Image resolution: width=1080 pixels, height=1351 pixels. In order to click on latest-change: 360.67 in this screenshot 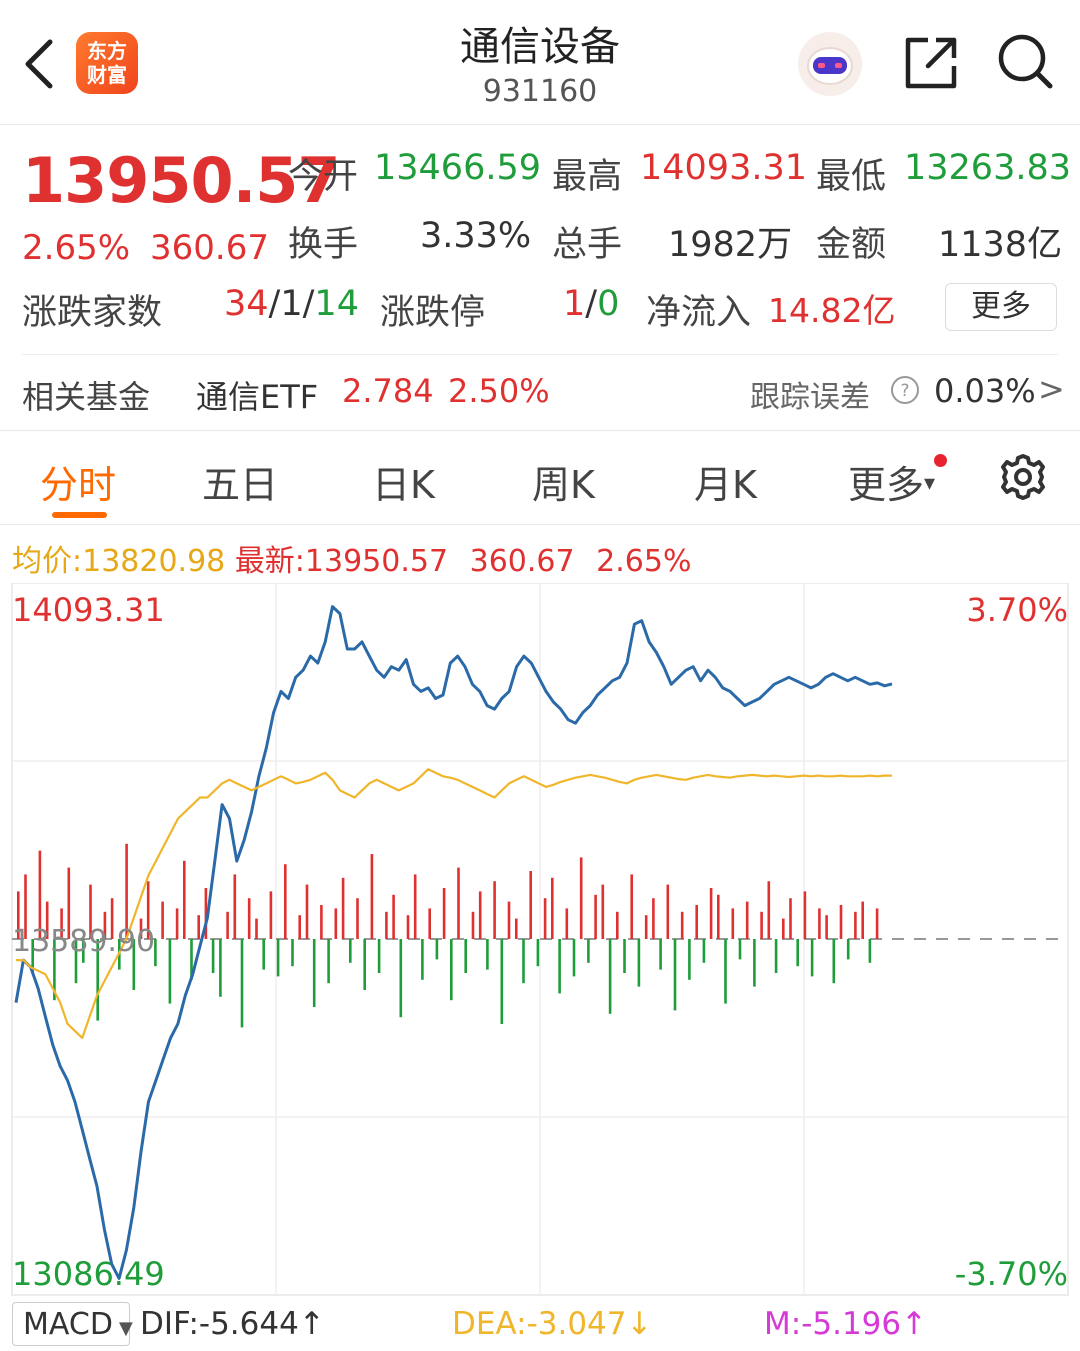, I will do `click(522, 561)`.